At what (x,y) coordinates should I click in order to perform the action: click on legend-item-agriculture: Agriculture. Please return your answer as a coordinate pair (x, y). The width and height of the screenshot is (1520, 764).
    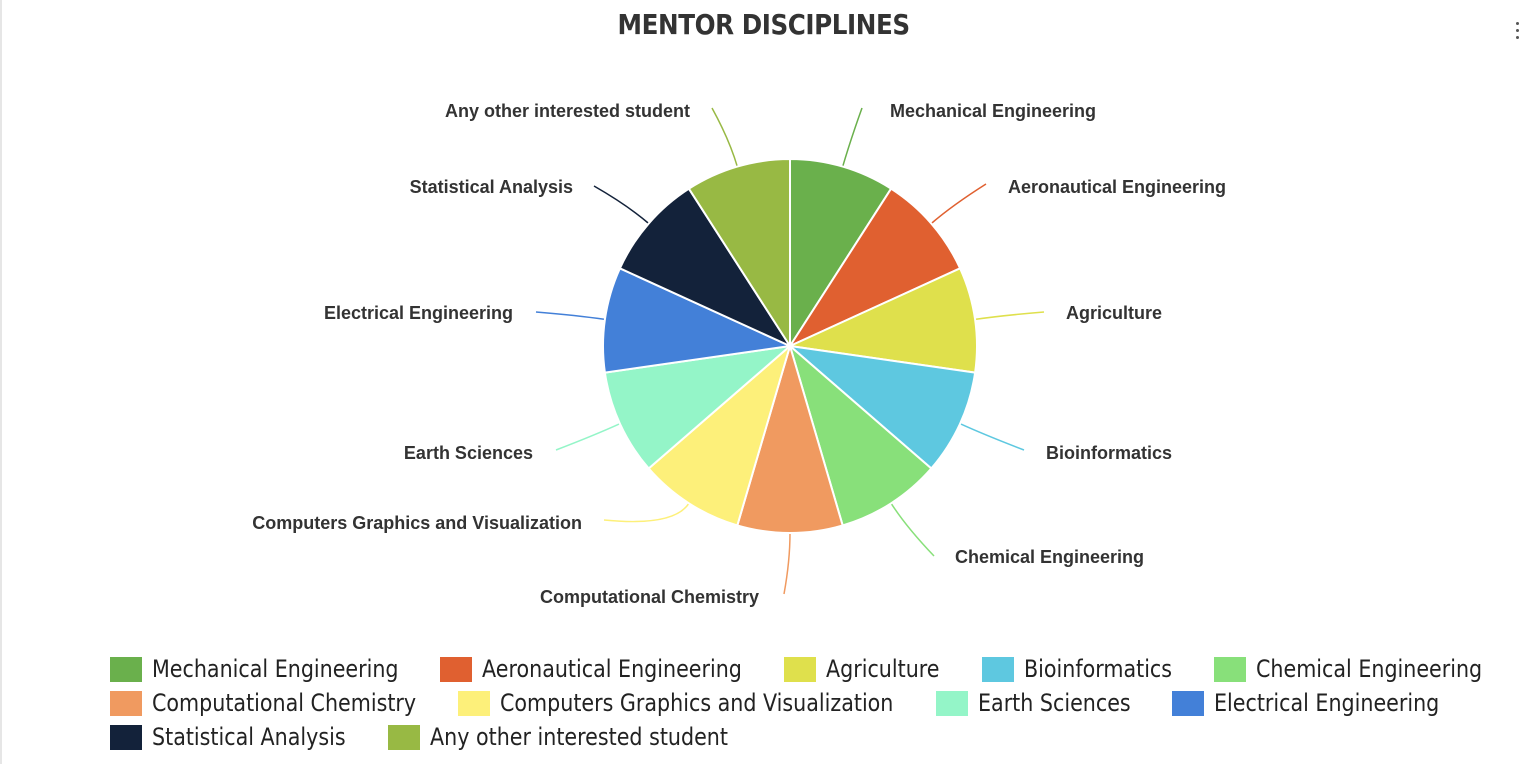
    Looking at the image, I should click on (862, 669).